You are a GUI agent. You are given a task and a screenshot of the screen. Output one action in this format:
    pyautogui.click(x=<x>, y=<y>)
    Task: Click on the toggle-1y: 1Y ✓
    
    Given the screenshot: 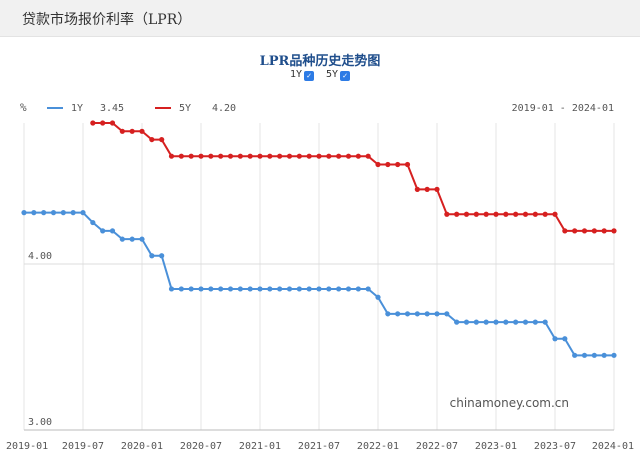 What is the action you would take?
    pyautogui.click(x=301, y=75)
    